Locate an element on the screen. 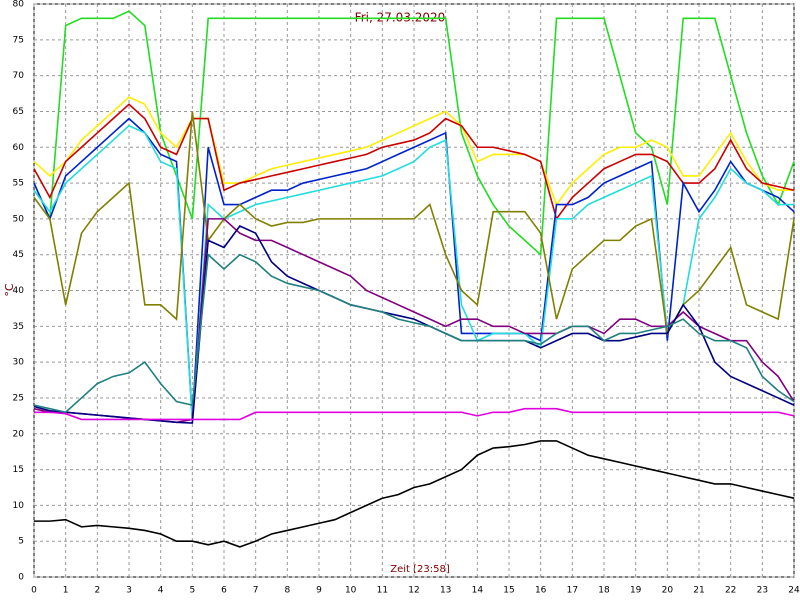 Image resolution: width=800 pixels, height=604 pixels. y-tick-label: 5 is located at coordinates (21, 542).